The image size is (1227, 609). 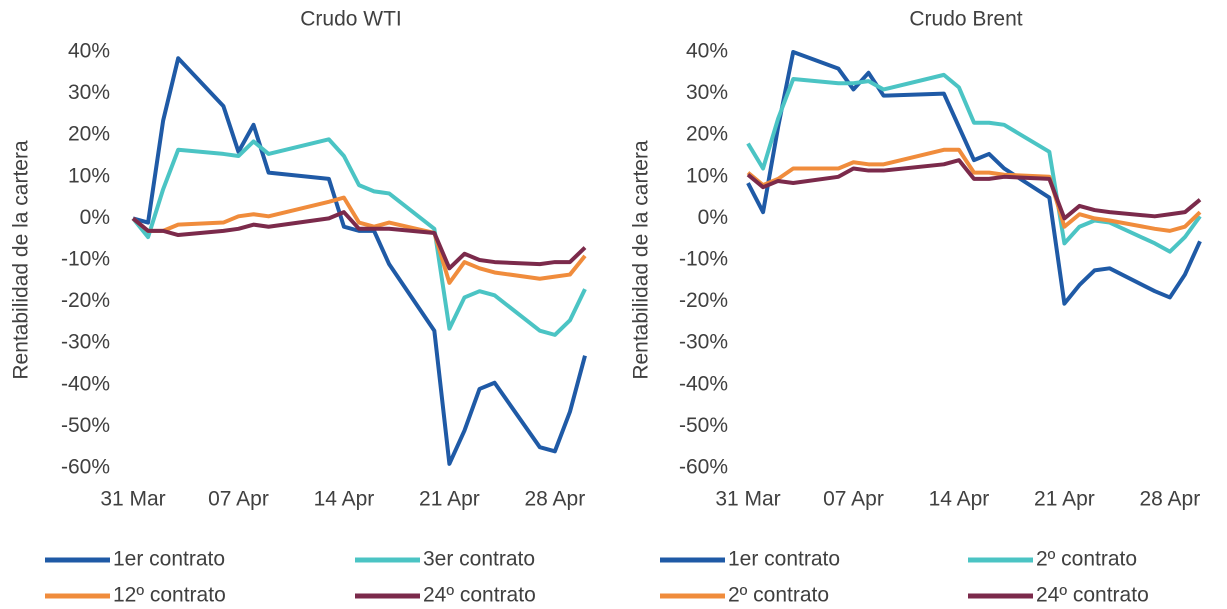 What do you see at coordinates (169, 595) in the screenshot?
I see `legend-label: 12º contrato` at bounding box center [169, 595].